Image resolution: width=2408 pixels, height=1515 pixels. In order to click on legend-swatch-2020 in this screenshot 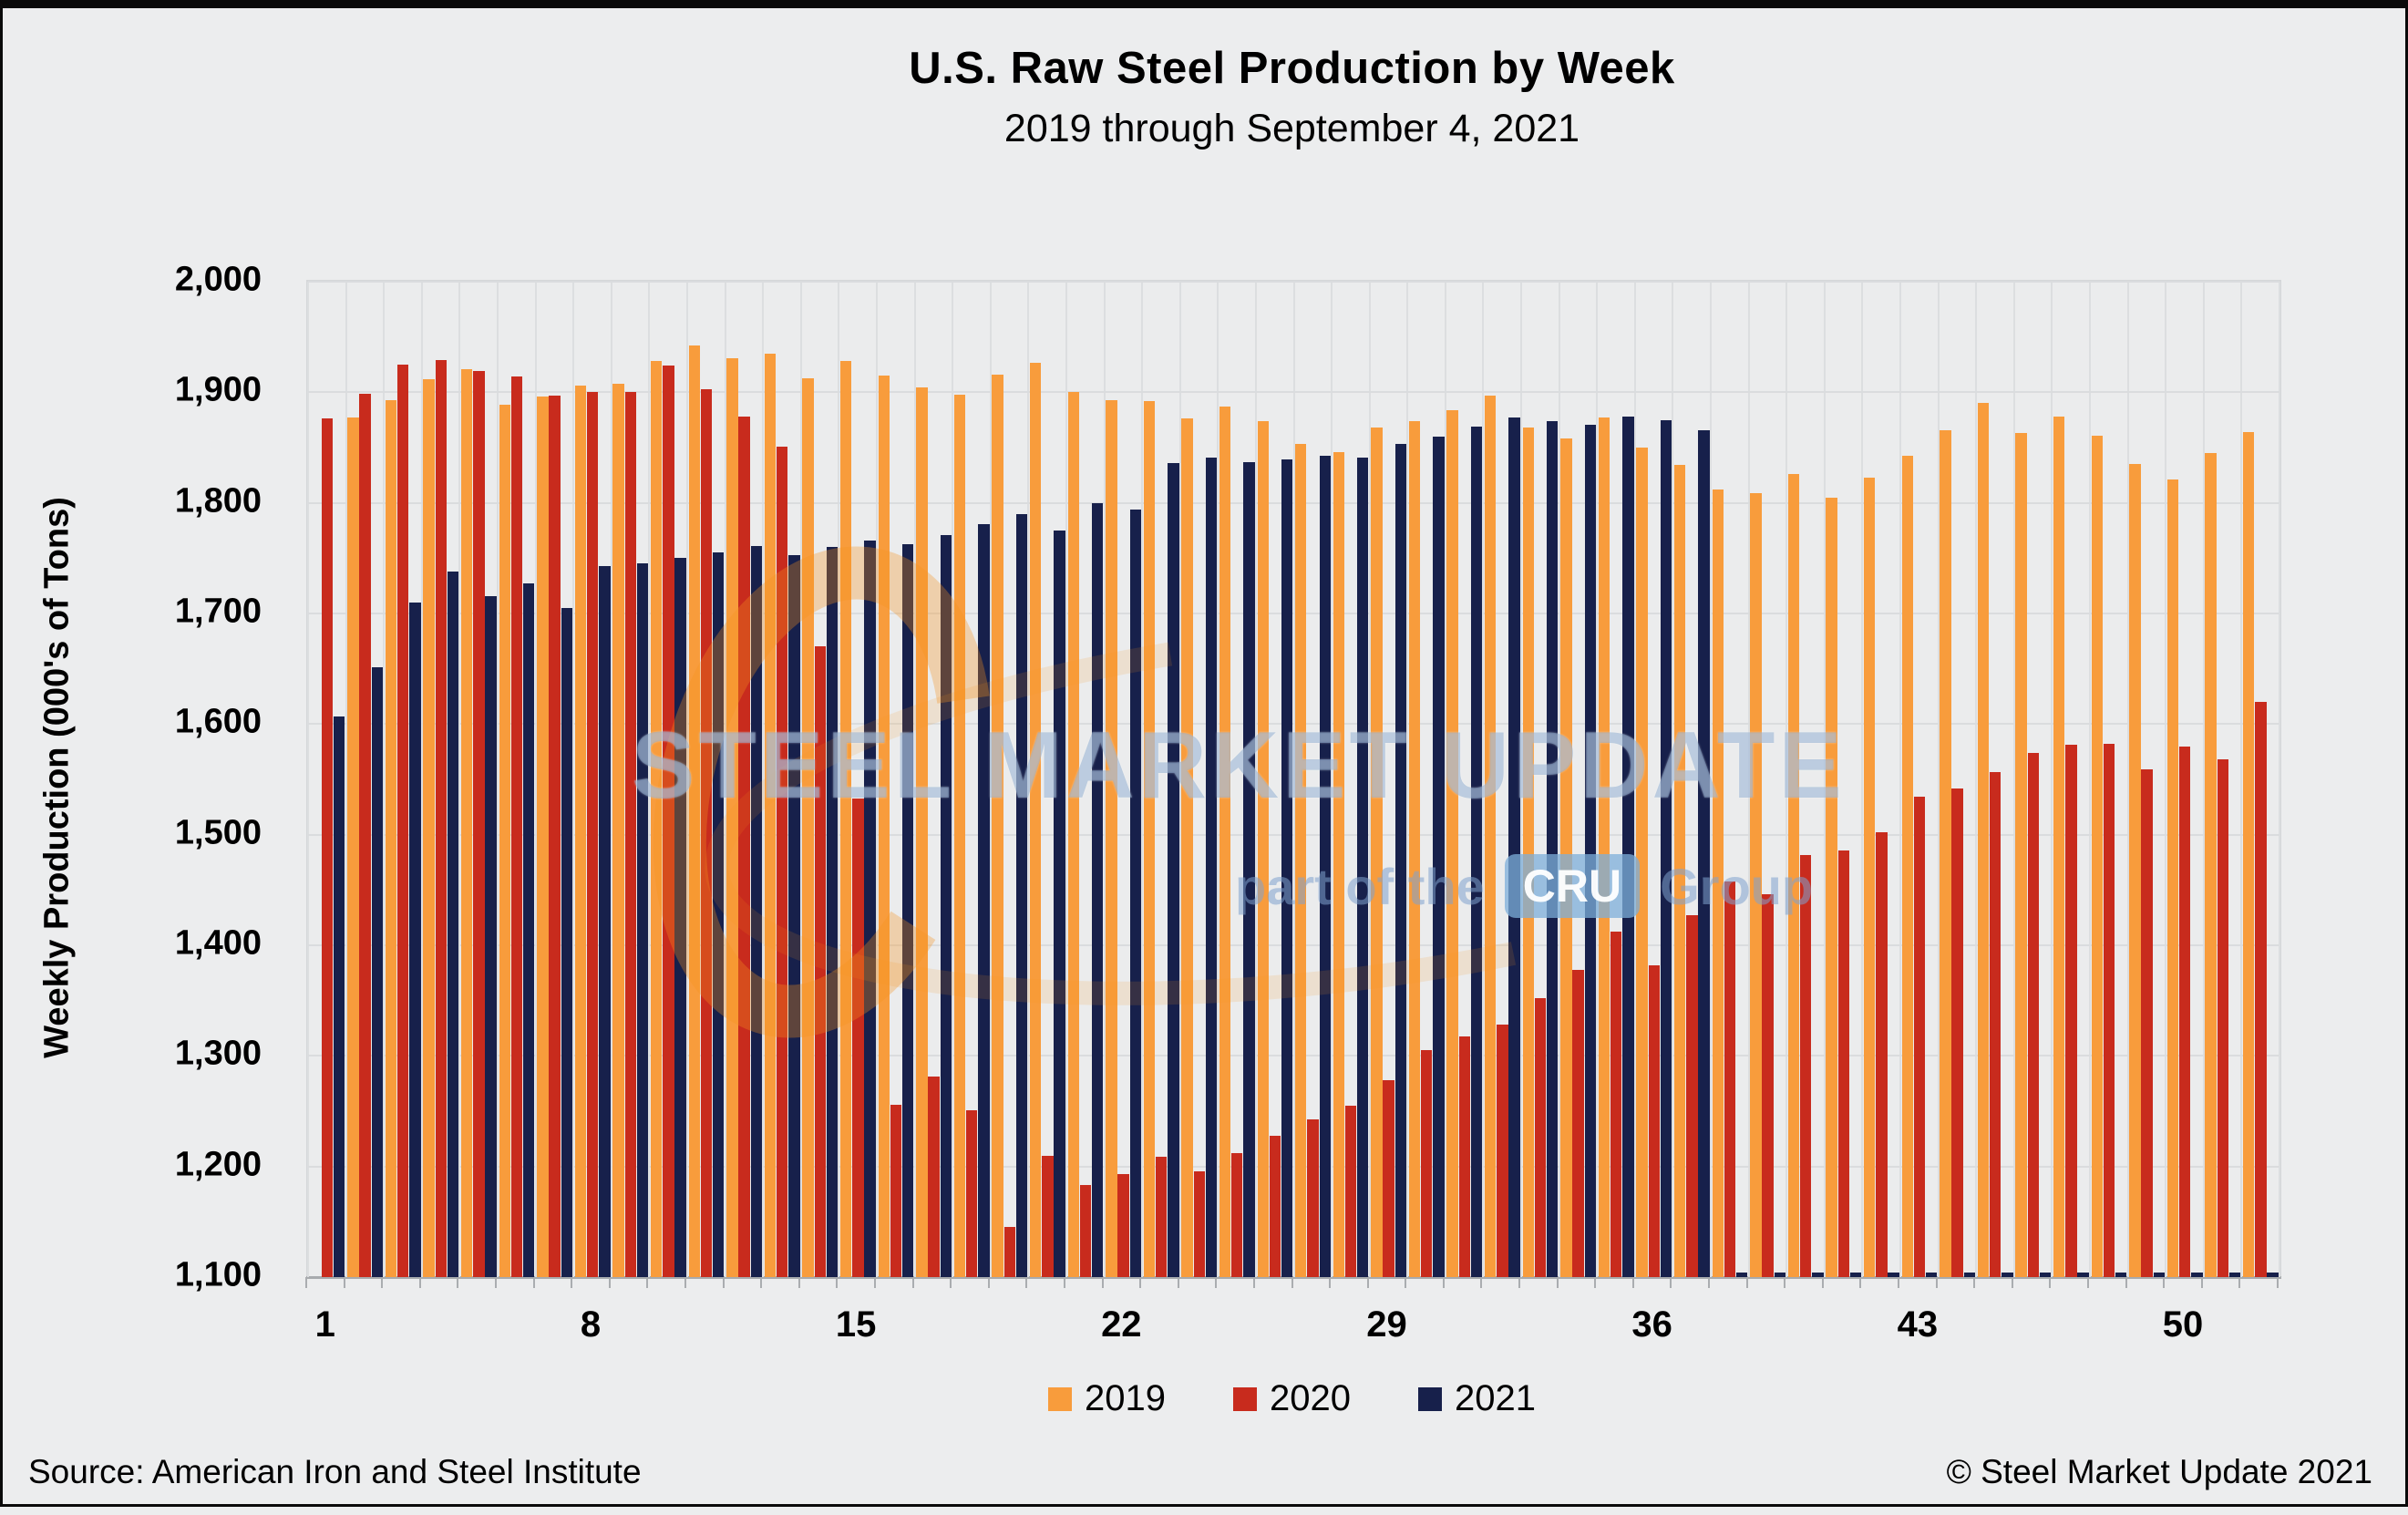, I will do `click(1245, 1398)`.